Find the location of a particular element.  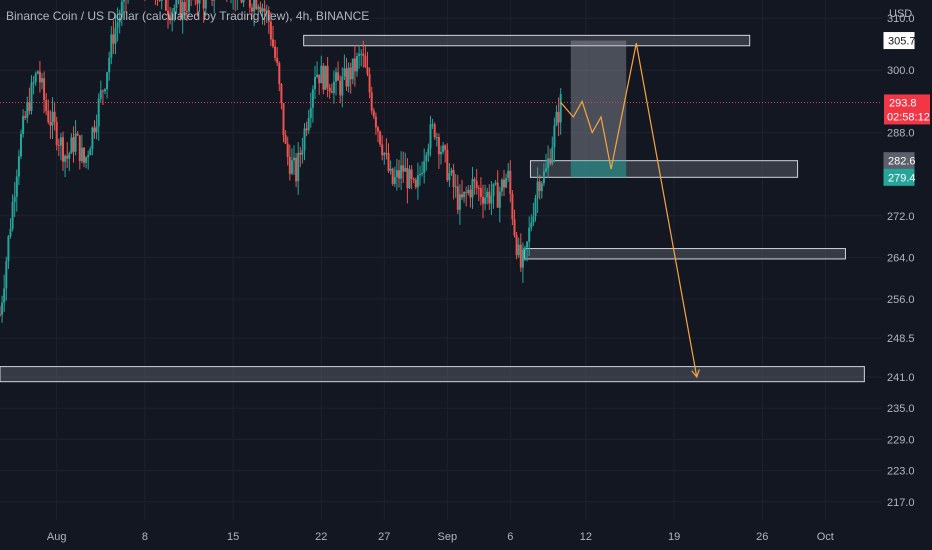

y-tick-label: 217.0 is located at coordinates (901, 503).